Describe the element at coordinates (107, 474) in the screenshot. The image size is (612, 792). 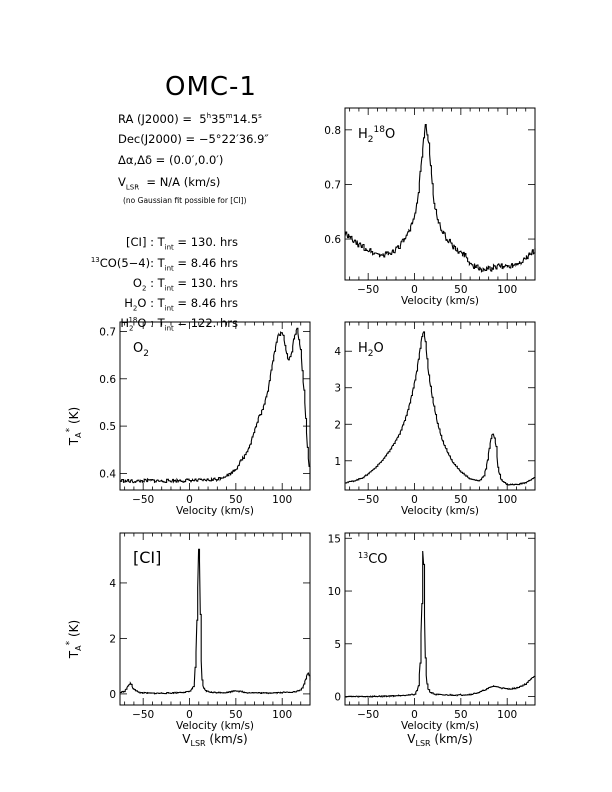
I see `y-tick-label: 0.4` at that location.